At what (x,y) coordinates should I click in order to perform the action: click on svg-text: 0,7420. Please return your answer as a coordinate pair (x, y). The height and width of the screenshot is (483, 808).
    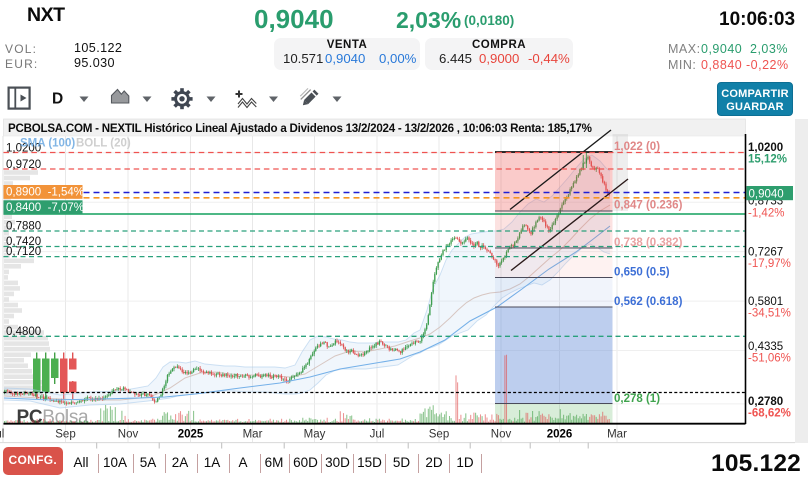
    Looking at the image, I should click on (23, 242).